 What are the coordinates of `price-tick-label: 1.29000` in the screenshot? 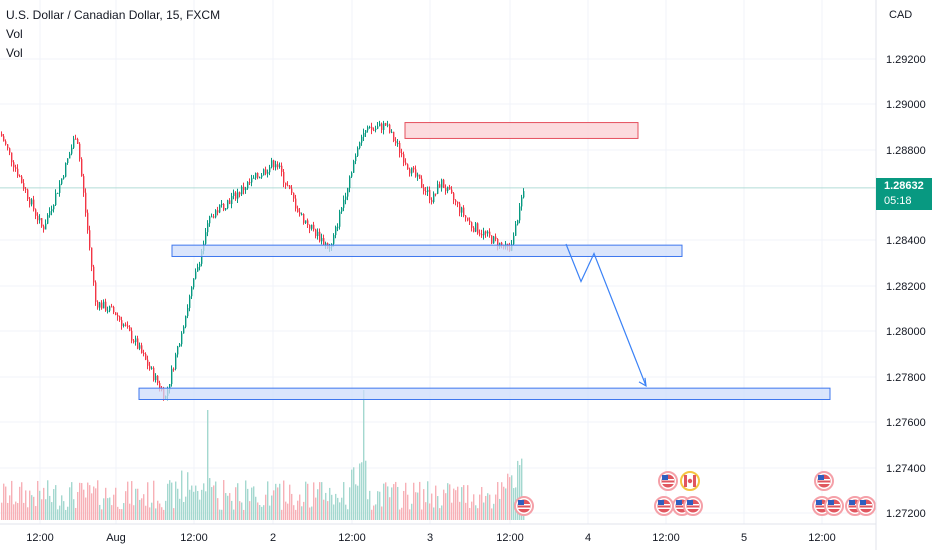 It's located at (906, 105).